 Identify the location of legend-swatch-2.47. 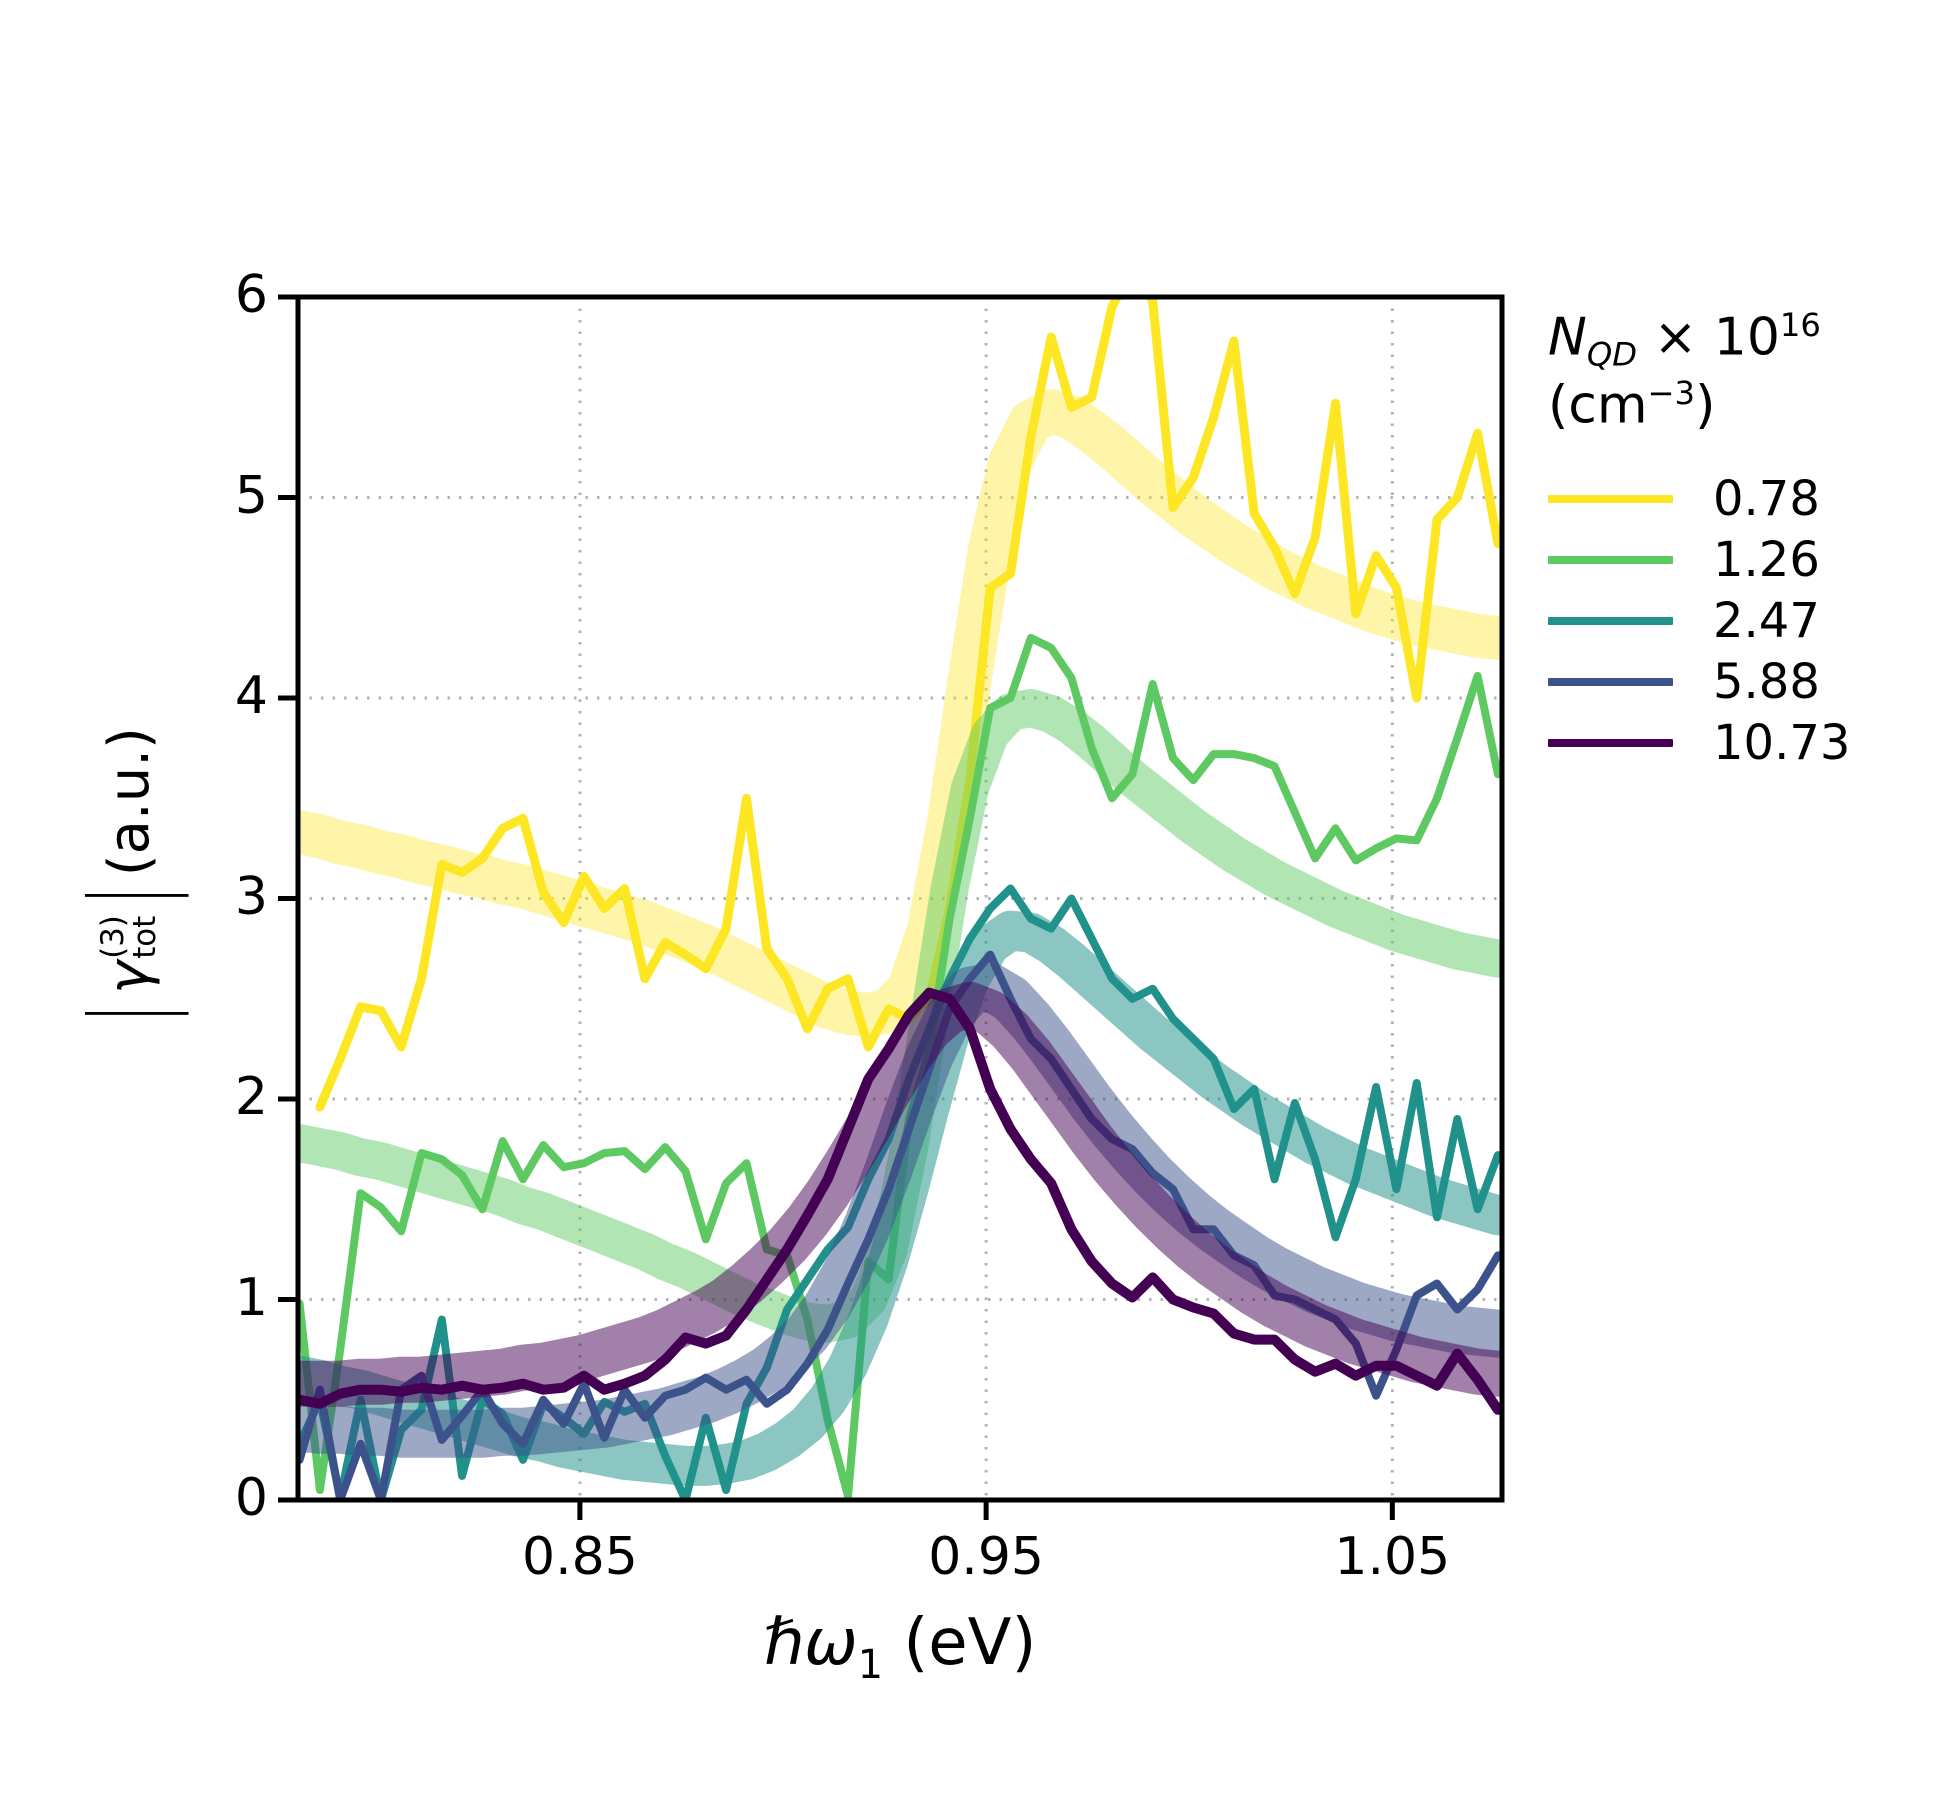
(1610, 620).